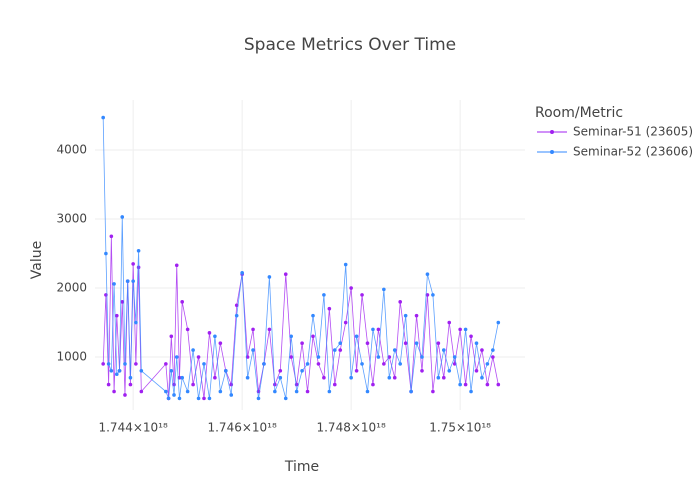  I want to click on x-axis-title: Time, so click(301, 467).